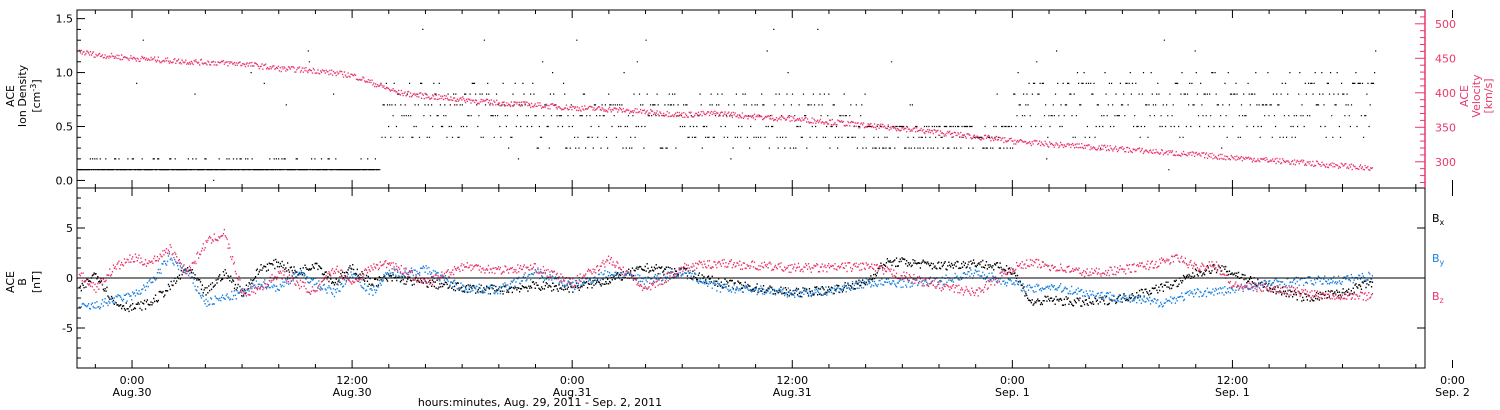 The image size is (1500, 410). Describe the element at coordinates (1442, 222) in the screenshot. I see `legend-bx-sub: x` at that location.